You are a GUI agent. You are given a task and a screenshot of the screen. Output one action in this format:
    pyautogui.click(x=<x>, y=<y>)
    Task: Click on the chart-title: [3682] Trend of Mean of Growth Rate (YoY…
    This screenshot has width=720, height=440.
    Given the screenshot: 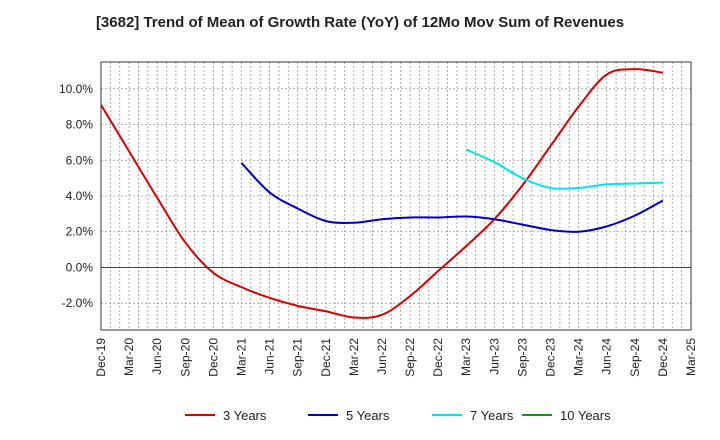 What is the action you would take?
    pyautogui.click(x=360, y=22)
    